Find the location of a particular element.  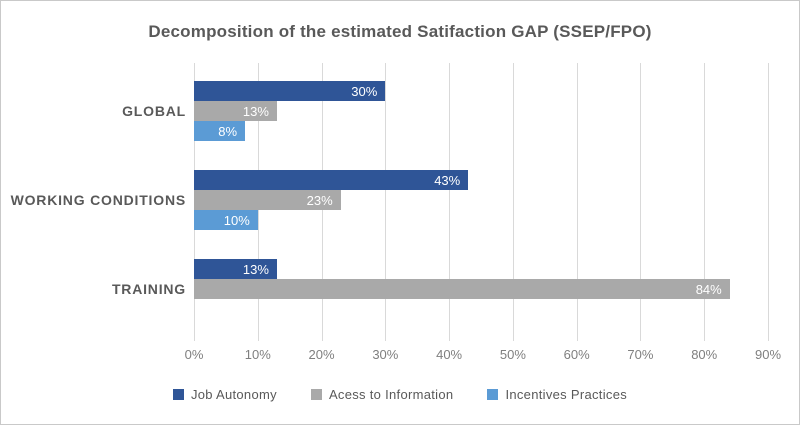

bar-value-label: 30% is located at coordinates (364, 91).